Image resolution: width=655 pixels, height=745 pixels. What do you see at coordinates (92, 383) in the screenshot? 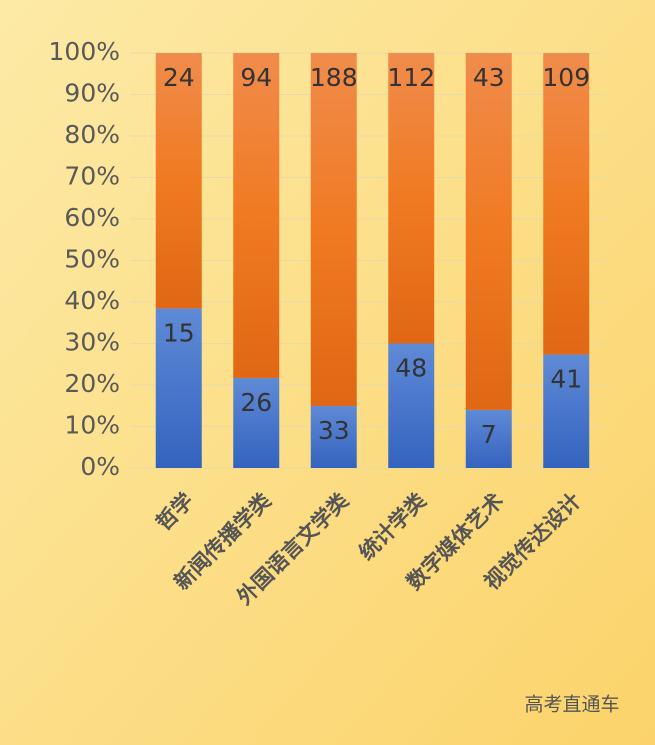
I see `y-tick-label: 20%` at bounding box center [92, 383].